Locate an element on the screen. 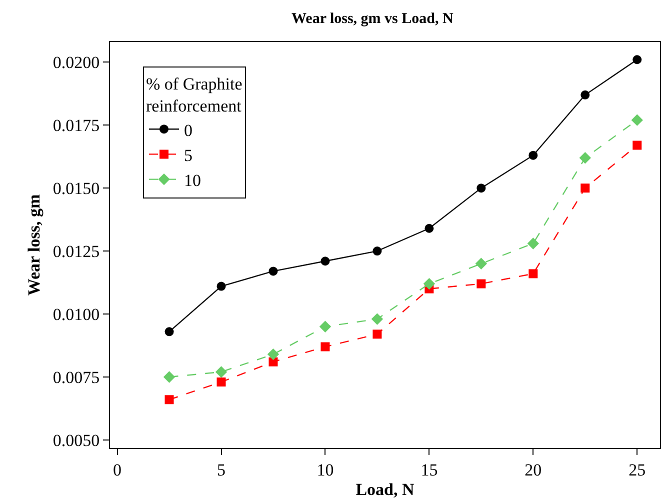 This screenshot has width=665, height=503. y-tick-label: 0.0100 is located at coordinates (76, 314).